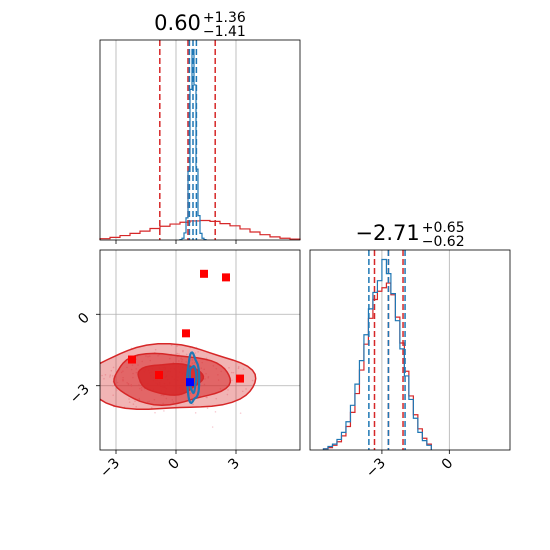 The width and height of the screenshot is (550, 550). What do you see at coordinates (110, 468) in the screenshot?
I see `joint-x-tick-label-0: −3` at bounding box center [110, 468].